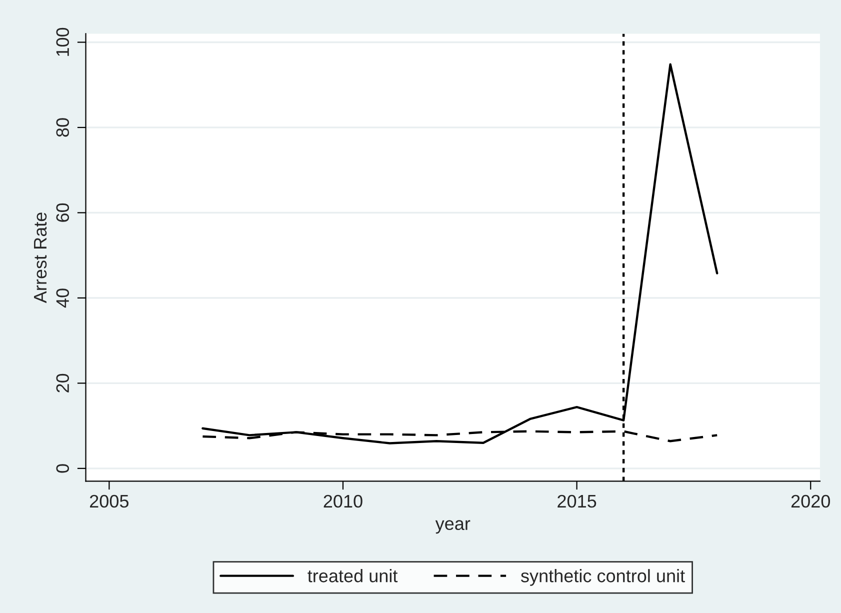 Image resolution: width=841 pixels, height=613 pixels. I want to click on legend-label: treated unit, so click(353, 575).